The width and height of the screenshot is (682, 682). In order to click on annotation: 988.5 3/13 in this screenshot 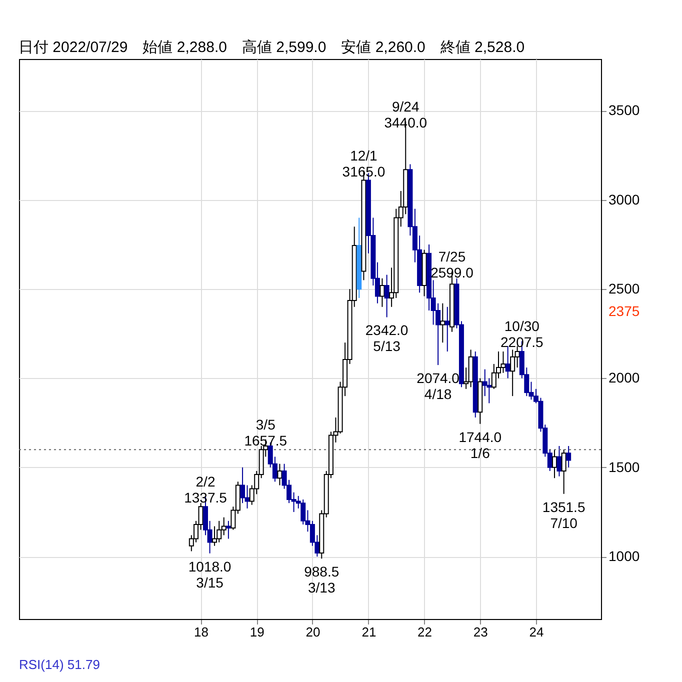, I will do `click(322, 580)`.